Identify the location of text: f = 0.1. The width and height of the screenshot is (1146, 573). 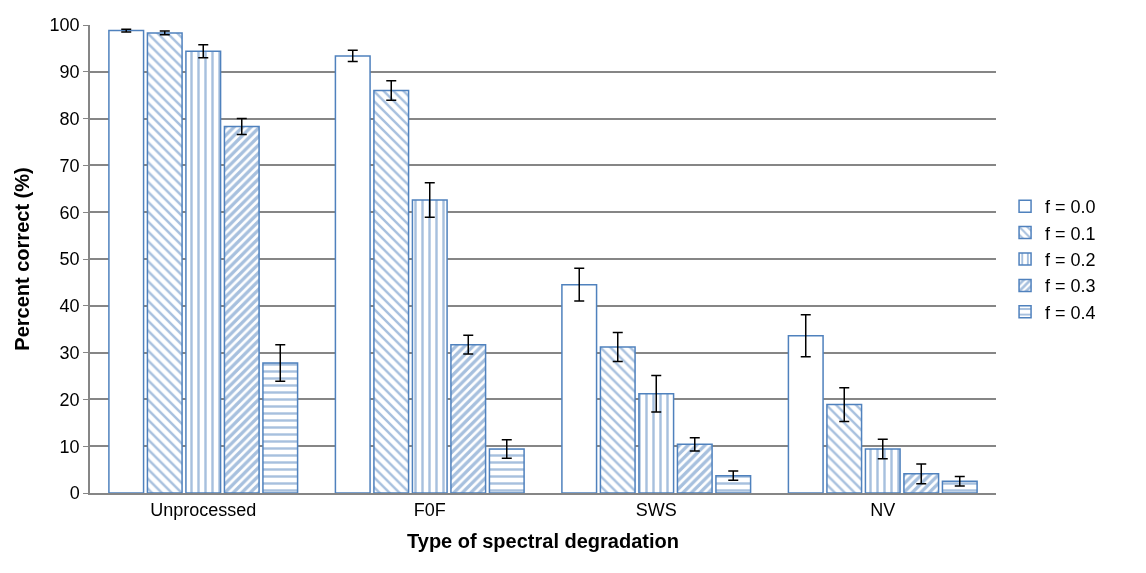
(1070, 233).